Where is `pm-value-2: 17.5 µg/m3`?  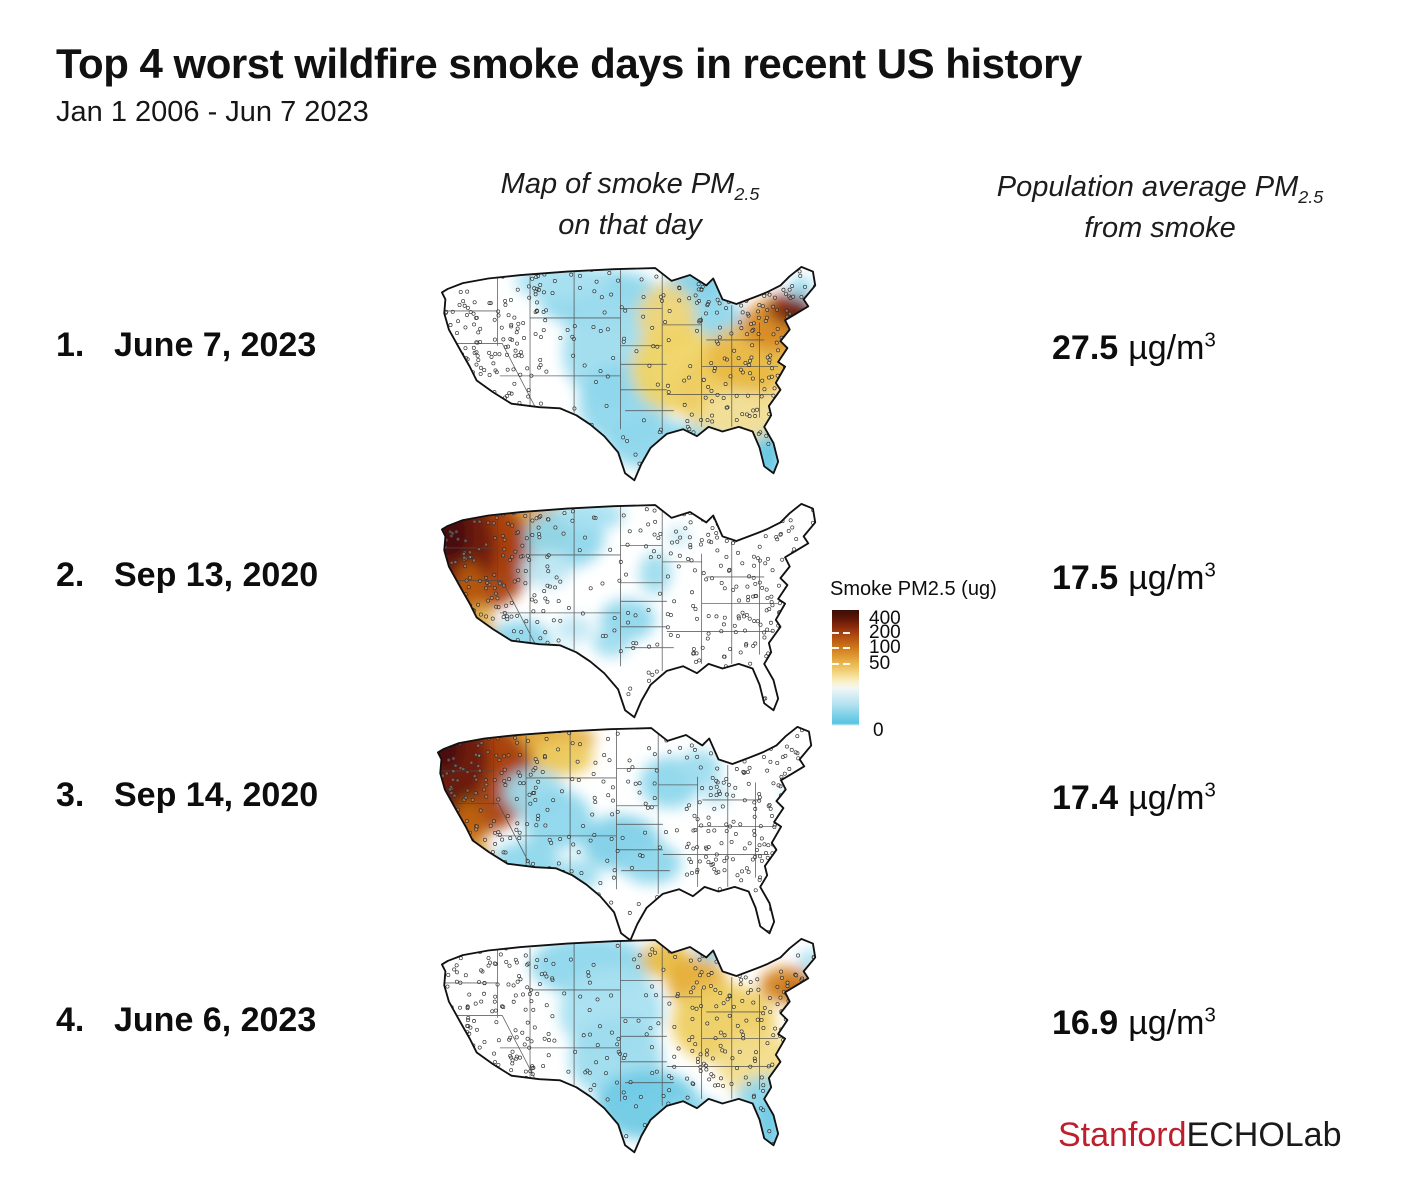 pm-value-2: 17.5 µg/m3 is located at coordinates (1134, 578).